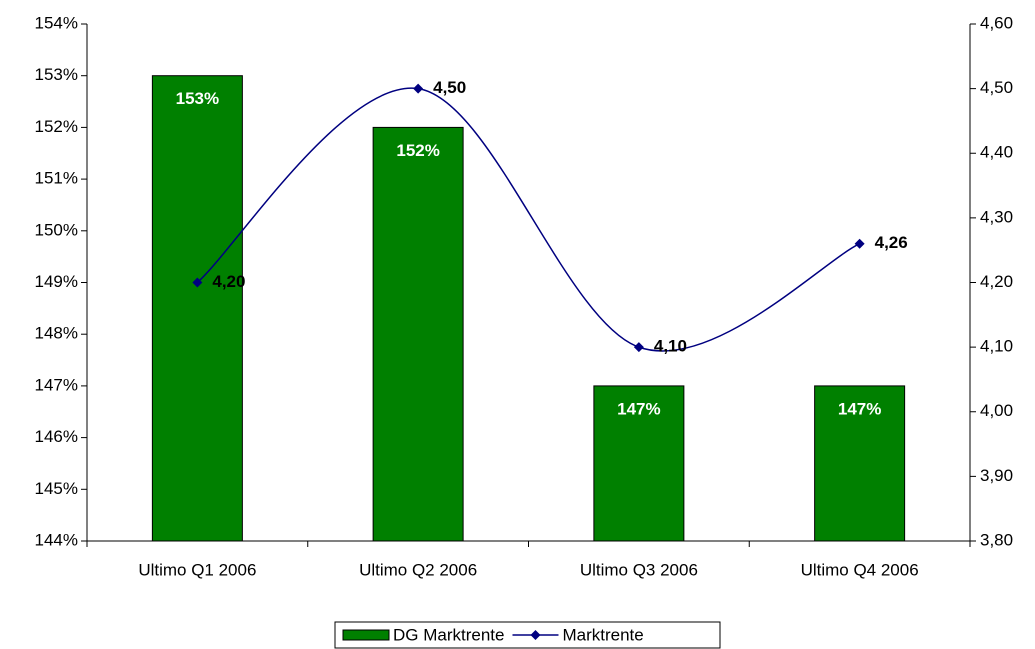 The image size is (1035, 649). Describe the element at coordinates (670, 346) in the screenshot. I see `line-value-label: 4,10` at that location.